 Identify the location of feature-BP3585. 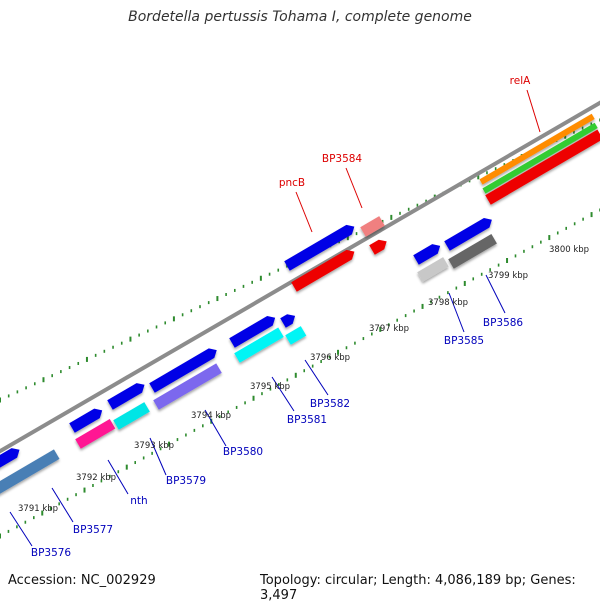
(427, 254).